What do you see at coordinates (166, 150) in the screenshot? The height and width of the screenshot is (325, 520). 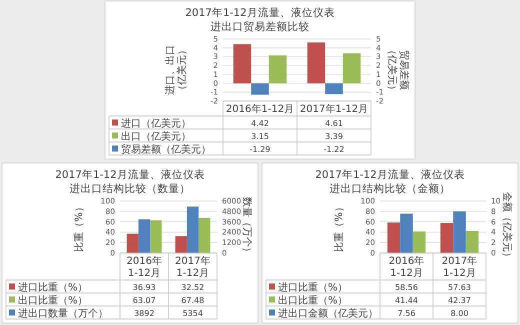 I see `legend-label: 贸易差额（亿美元）` at bounding box center [166, 150].